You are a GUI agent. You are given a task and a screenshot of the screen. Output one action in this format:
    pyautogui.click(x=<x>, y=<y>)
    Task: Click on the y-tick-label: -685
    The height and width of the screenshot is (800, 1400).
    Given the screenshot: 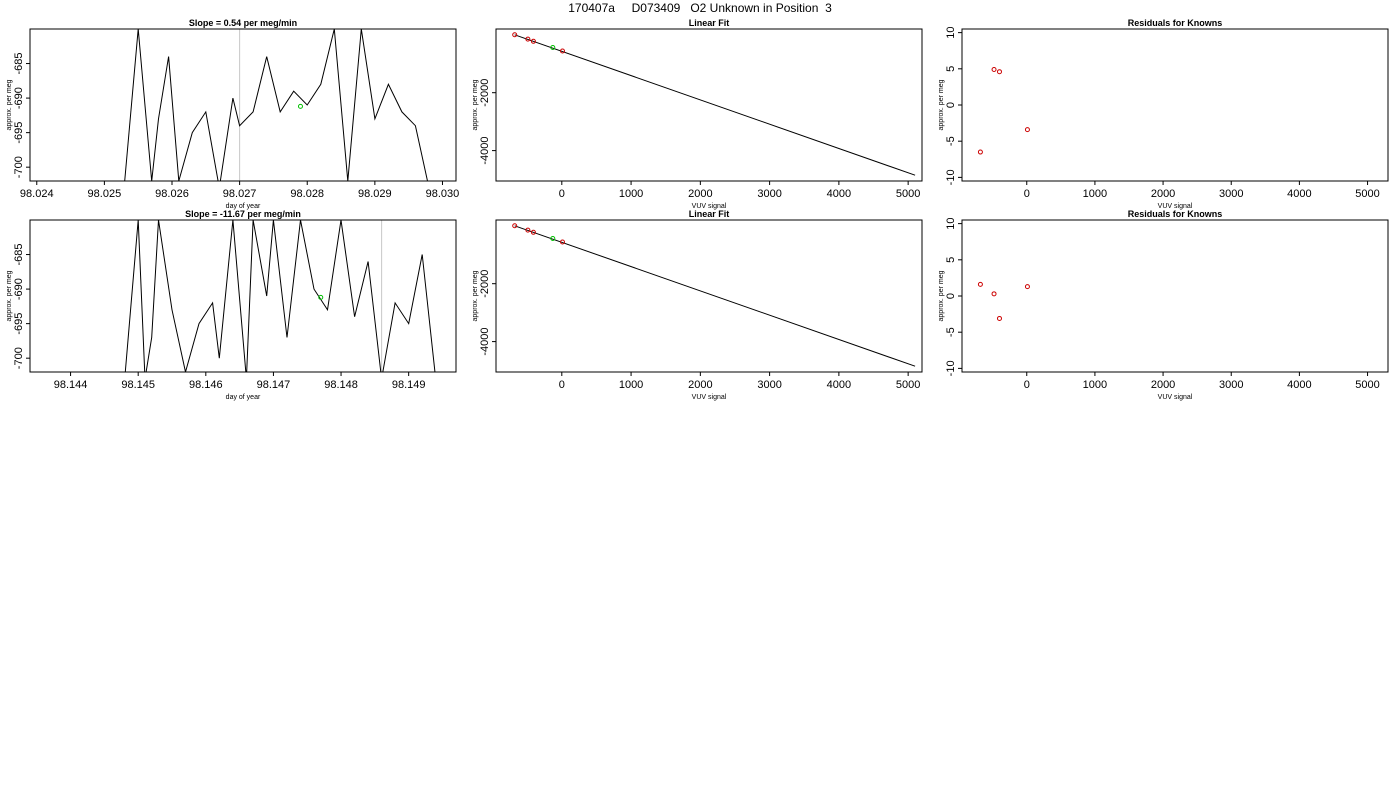 What is the action you would take?
    pyautogui.click(x=19, y=64)
    